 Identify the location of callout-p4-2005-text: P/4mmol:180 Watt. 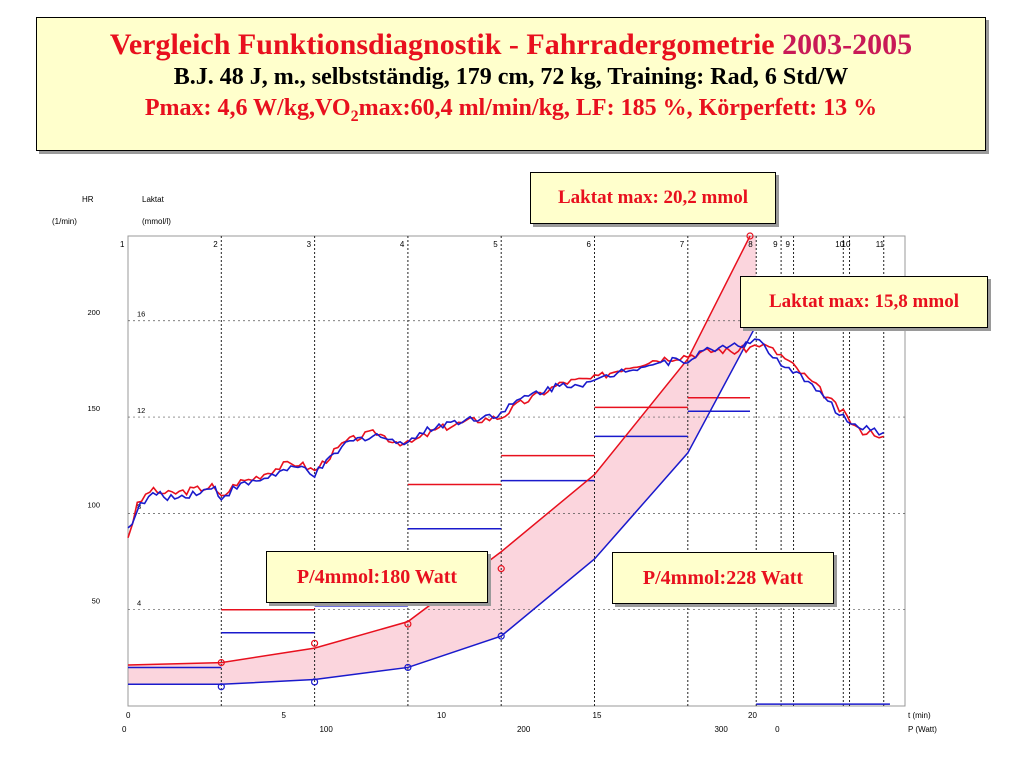
(377, 577).